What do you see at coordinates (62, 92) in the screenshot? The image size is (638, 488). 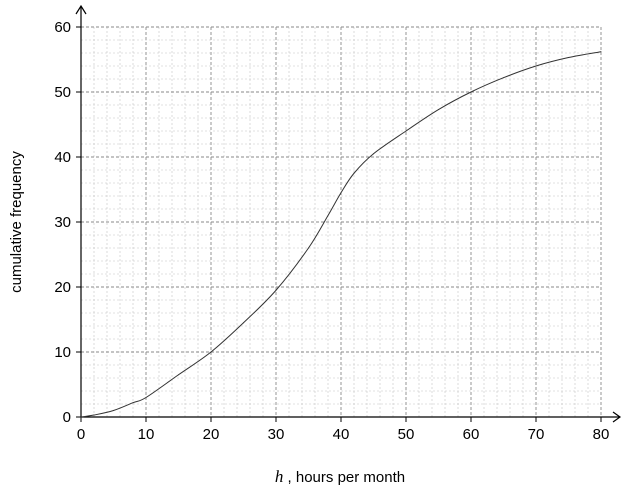 I see `y-tick-label: 50` at bounding box center [62, 92].